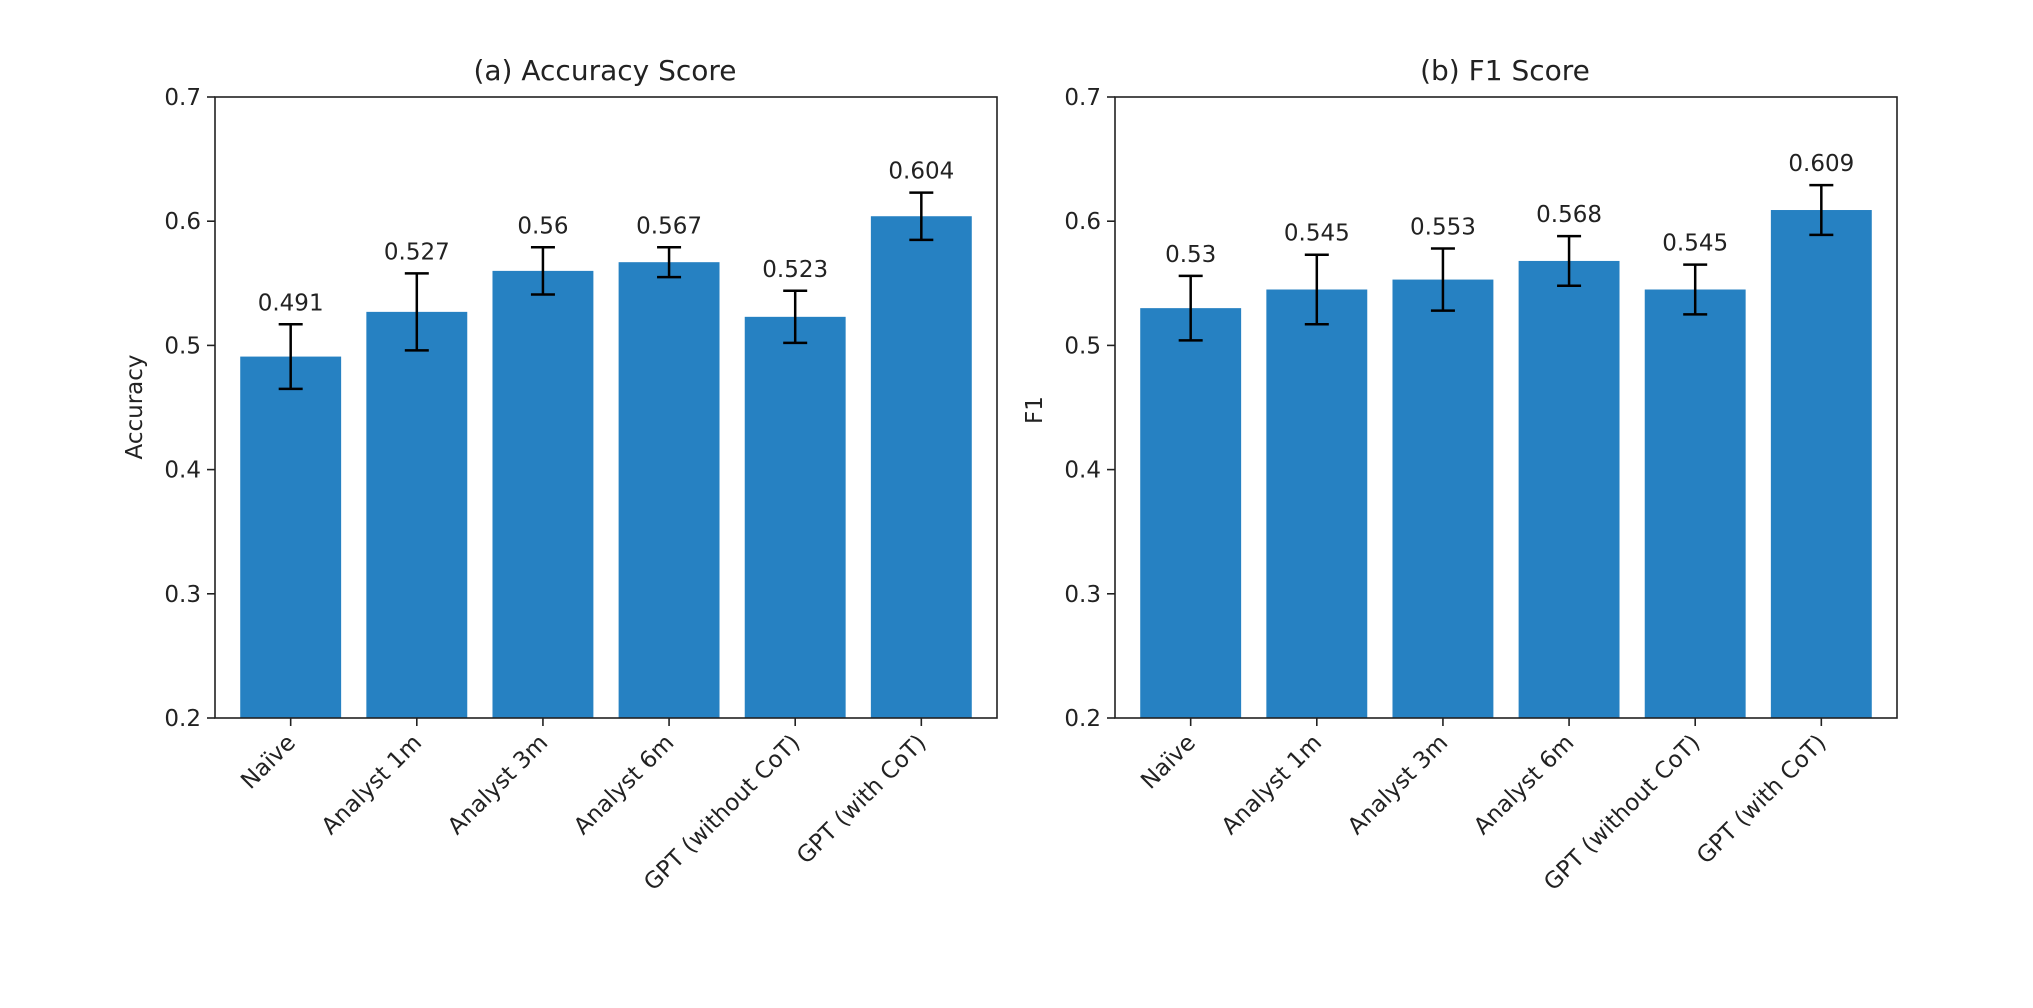 Image resolution: width=2033 pixels, height=1008 pixels. What do you see at coordinates (1190, 255) in the screenshot?
I see `f1-data-label-0: 0.53` at bounding box center [1190, 255].